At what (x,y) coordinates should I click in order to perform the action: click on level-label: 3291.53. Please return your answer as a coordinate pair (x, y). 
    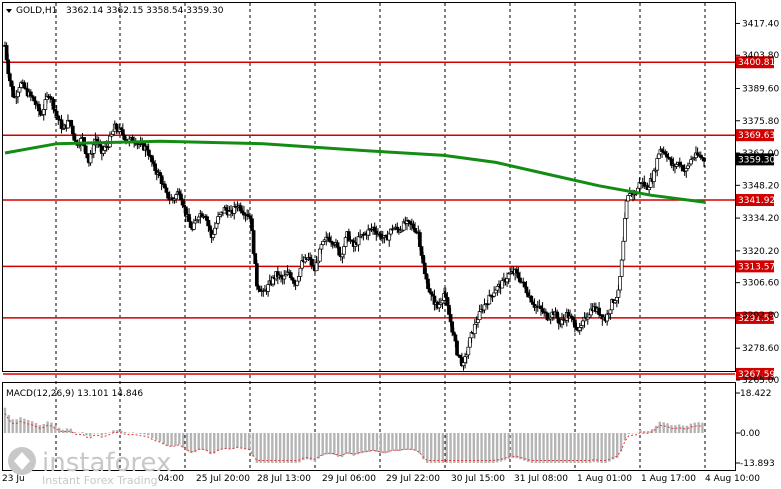
    Looking at the image, I should click on (756, 319).